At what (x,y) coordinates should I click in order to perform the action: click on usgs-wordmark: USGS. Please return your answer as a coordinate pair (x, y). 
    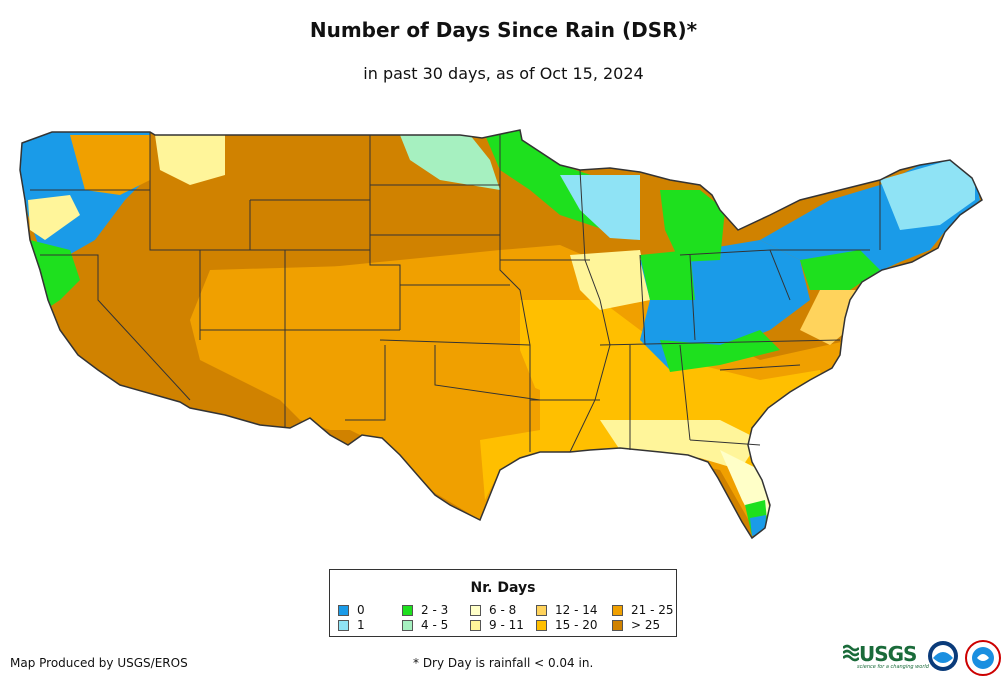
    Looking at the image, I should click on (888, 654).